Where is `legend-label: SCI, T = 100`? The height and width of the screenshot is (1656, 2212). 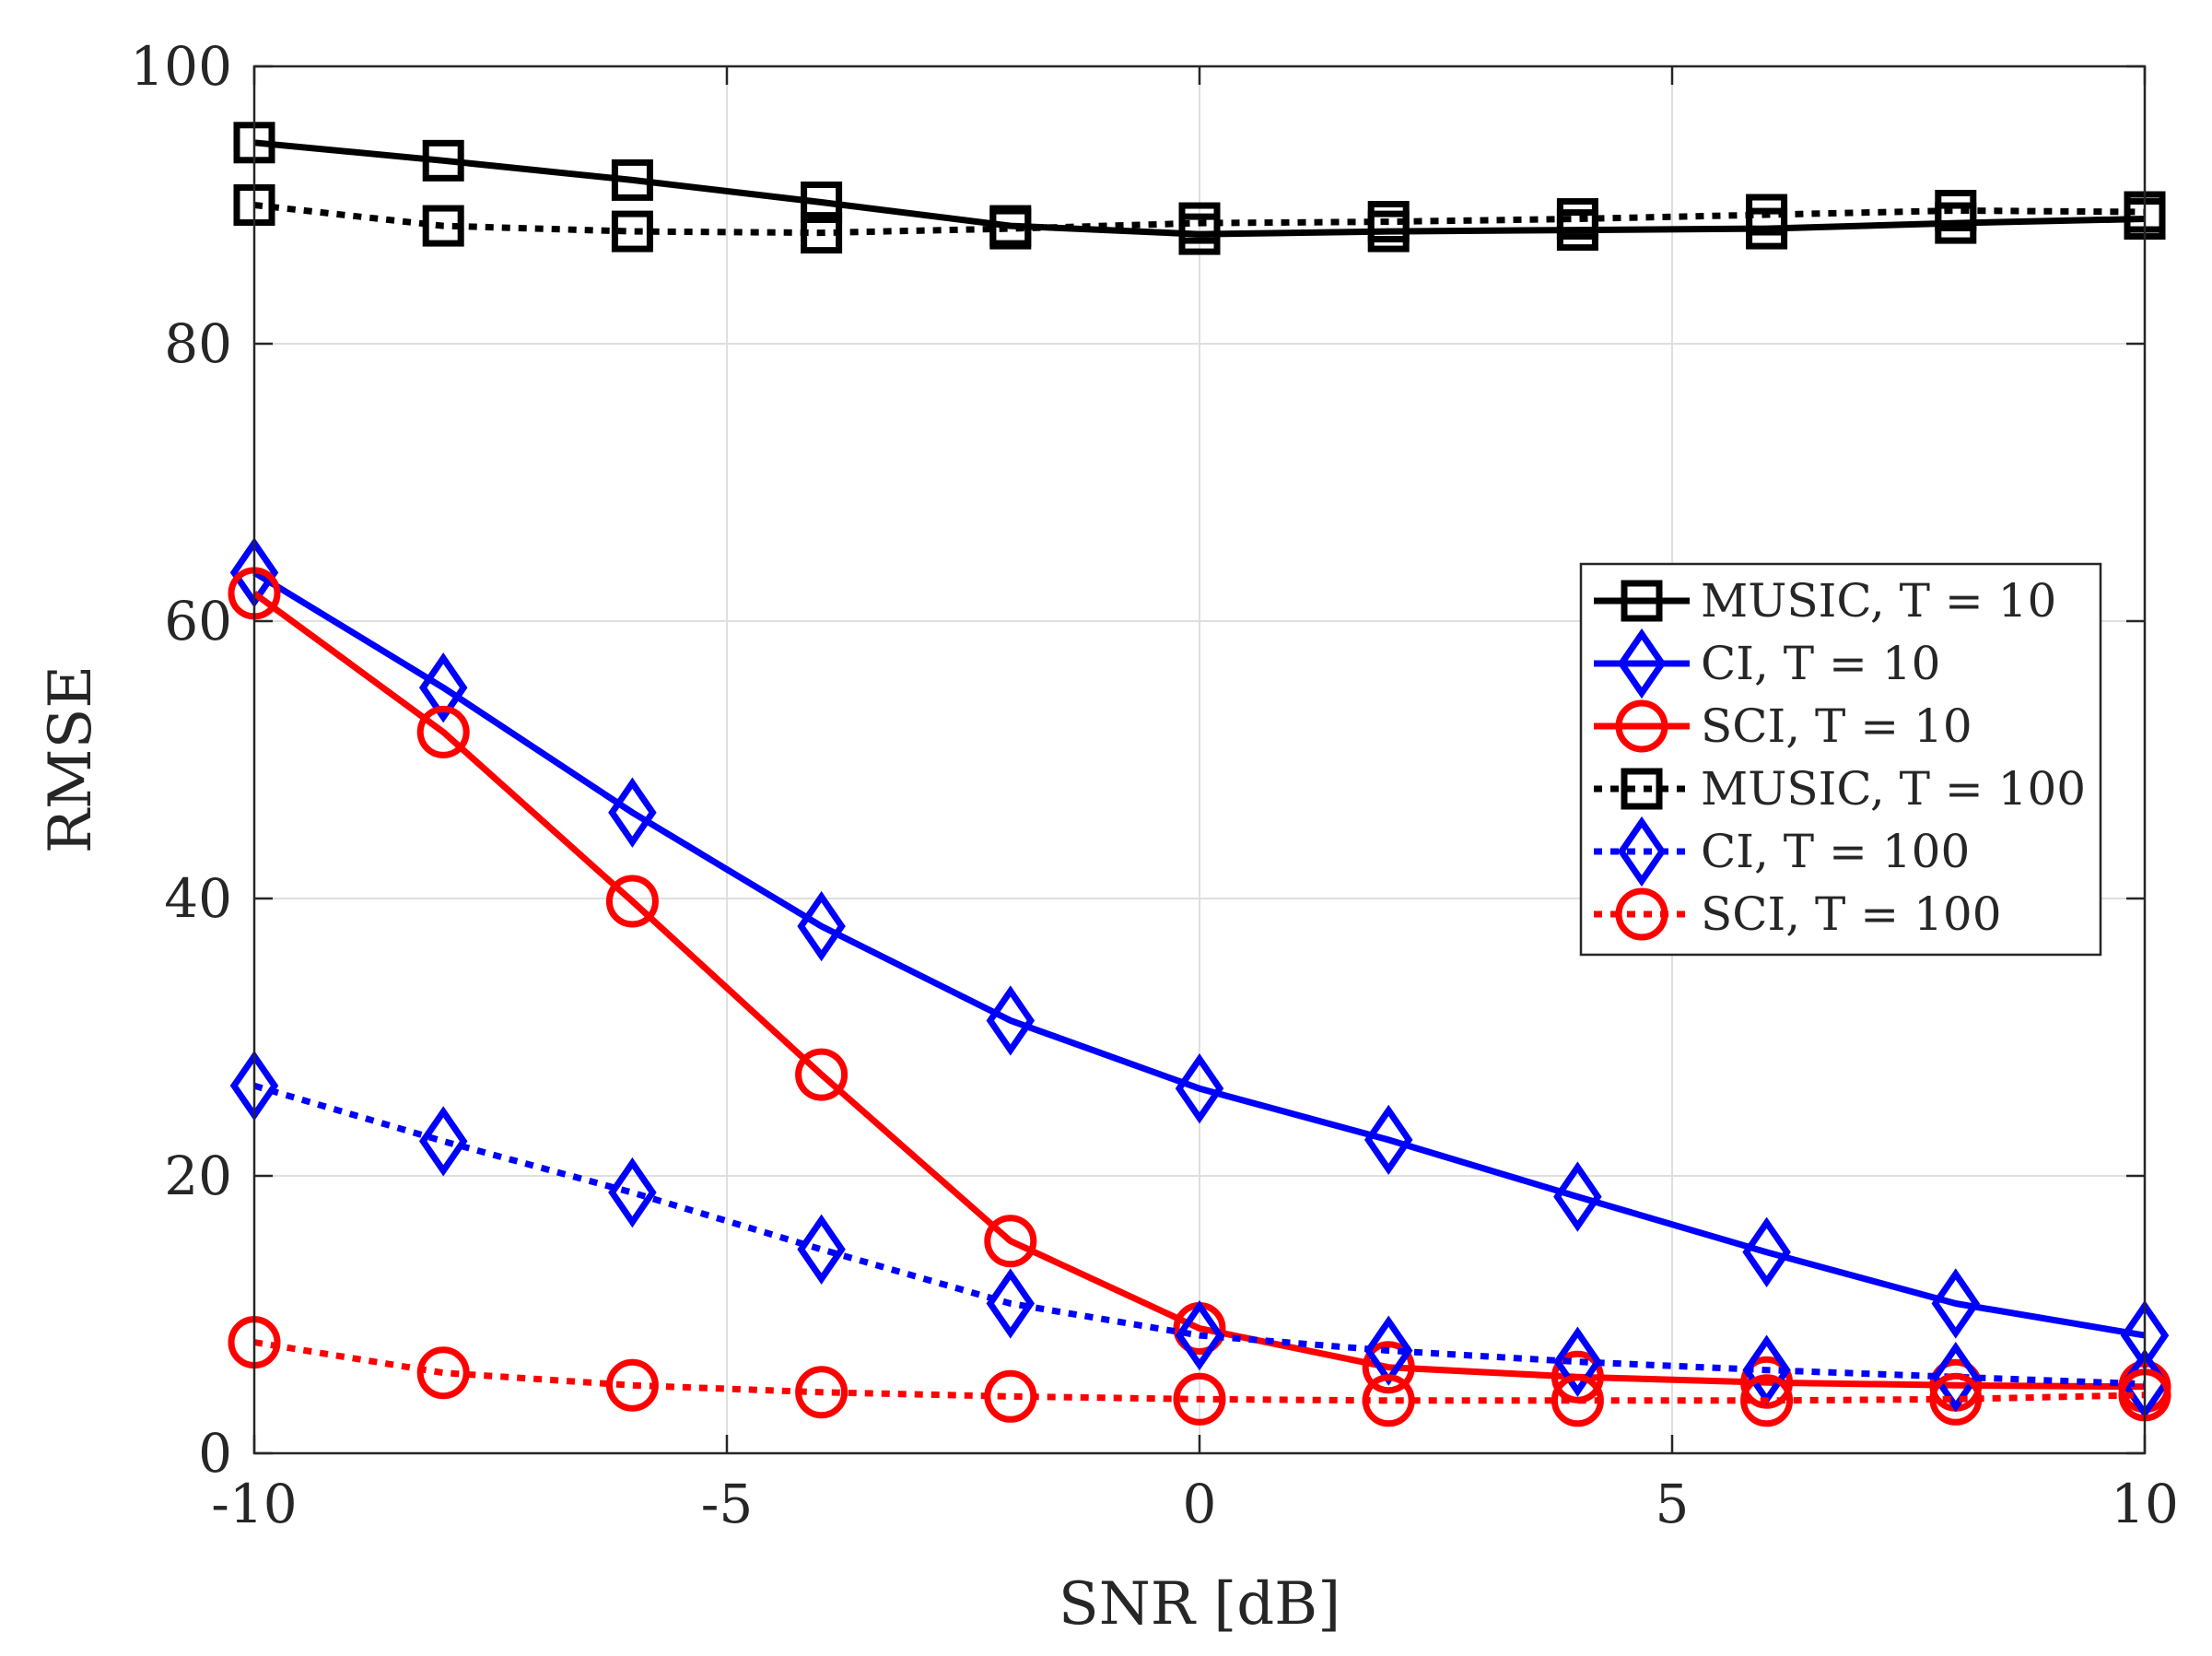
legend-label: SCI, T = 100 is located at coordinates (1851, 914).